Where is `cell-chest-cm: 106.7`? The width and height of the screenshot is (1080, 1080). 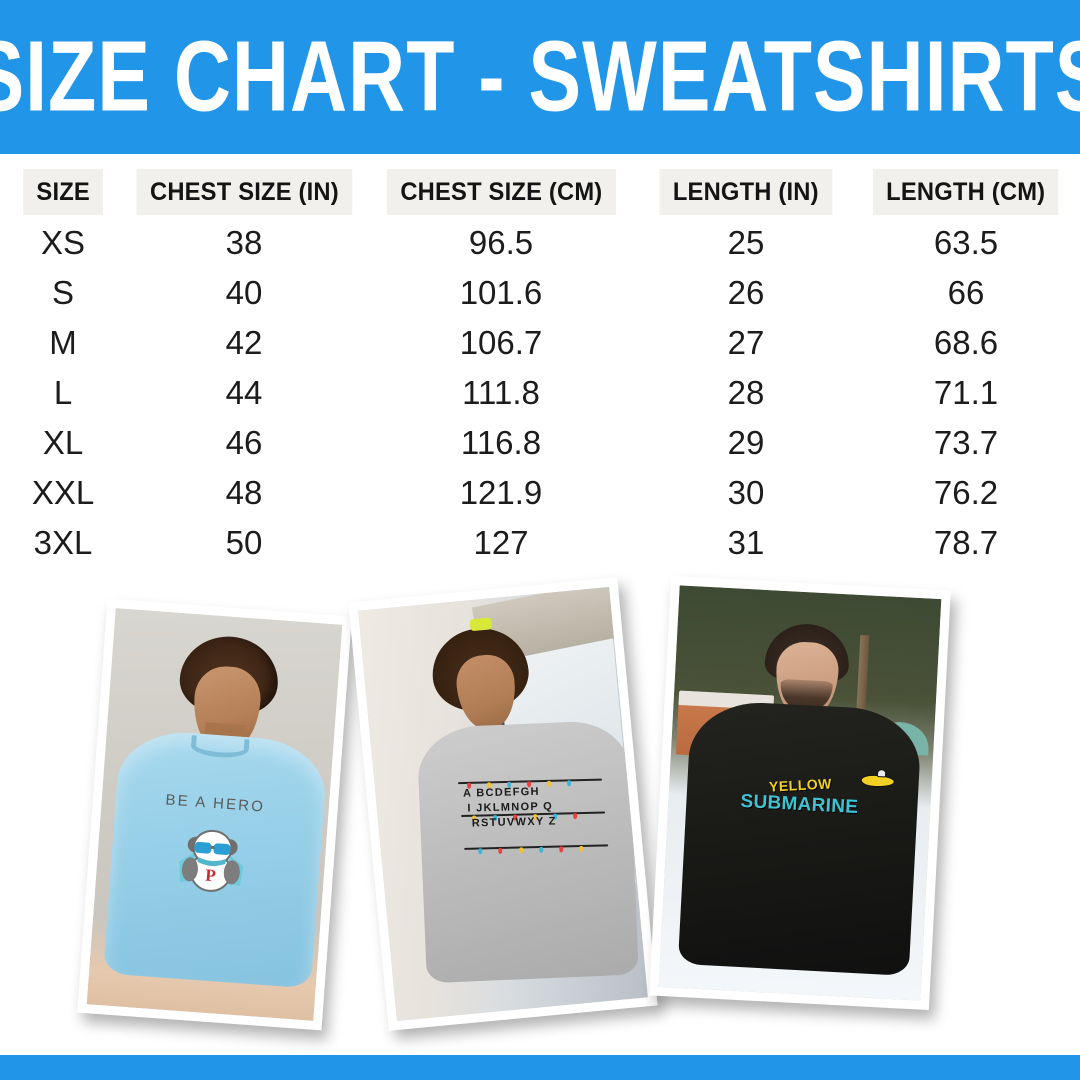 cell-chest-cm: 106.7 is located at coordinates (501, 342).